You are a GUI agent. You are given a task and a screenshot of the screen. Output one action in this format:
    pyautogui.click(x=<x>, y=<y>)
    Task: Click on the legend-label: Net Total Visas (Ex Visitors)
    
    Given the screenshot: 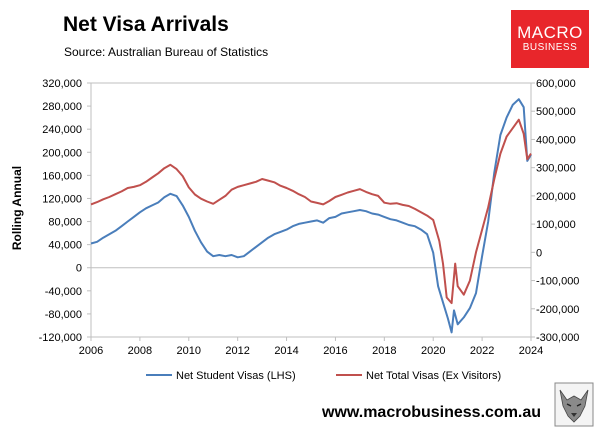 What is the action you would take?
    pyautogui.click(x=433, y=376)
    